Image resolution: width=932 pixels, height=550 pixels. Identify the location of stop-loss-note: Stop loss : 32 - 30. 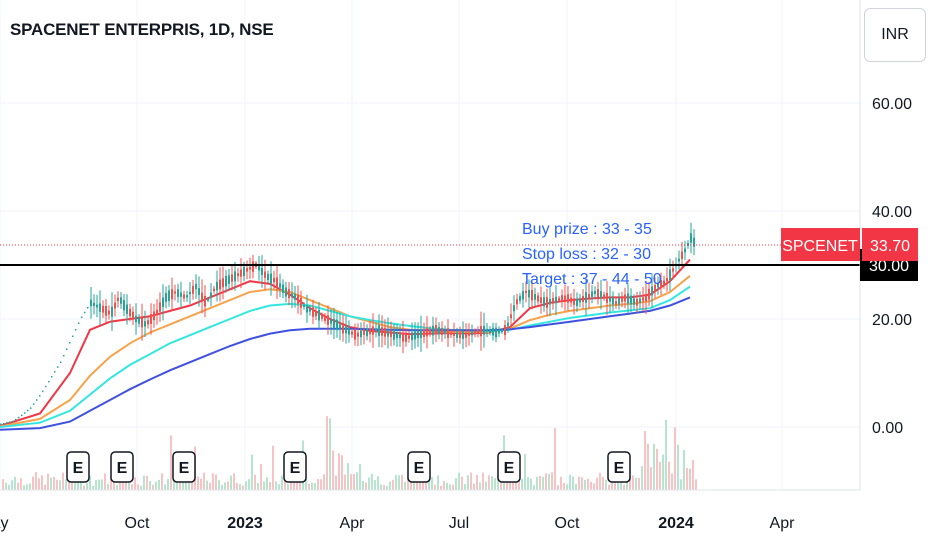
(586, 254).